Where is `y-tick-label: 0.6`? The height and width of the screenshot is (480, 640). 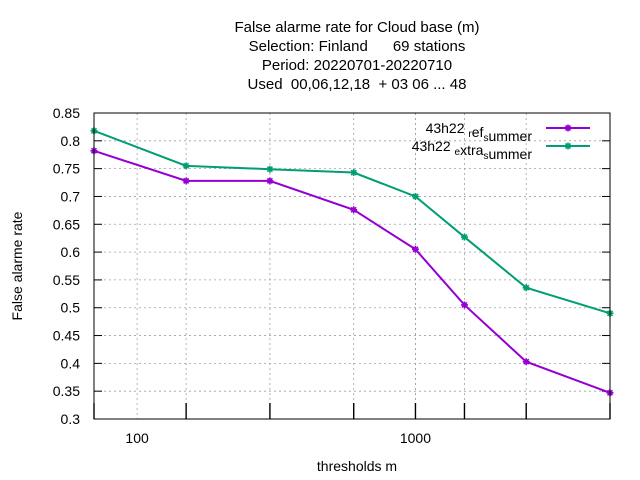
y-tick-label: 0.6 is located at coordinates (71, 252).